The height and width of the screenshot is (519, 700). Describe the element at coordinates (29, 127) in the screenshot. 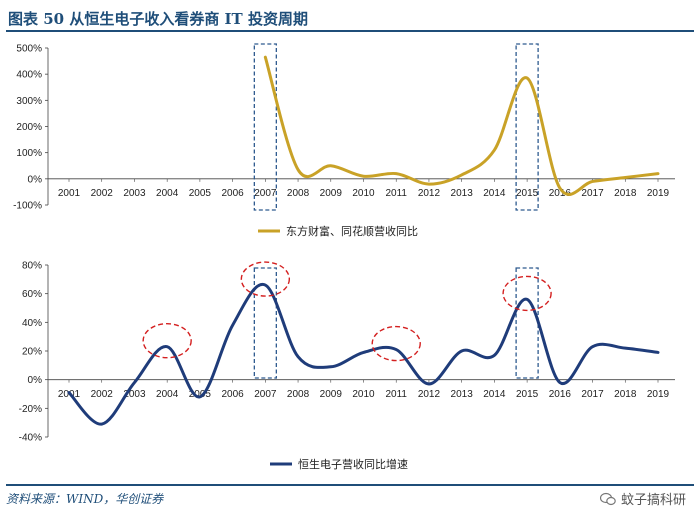

I see `y-tick-label: 200%` at that location.